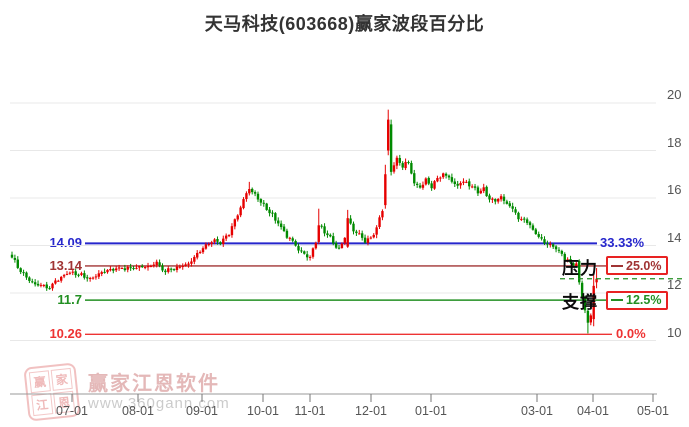  What do you see at coordinates (674, 189) in the screenshot?
I see `price-tick-label: 16` at bounding box center [674, 189].